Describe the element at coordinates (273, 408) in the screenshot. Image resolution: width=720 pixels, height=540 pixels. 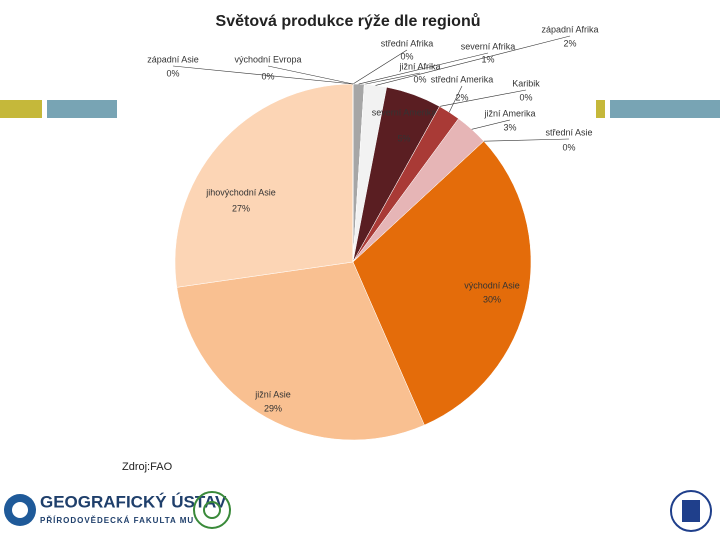
I see `value-label: 29%` at that location.